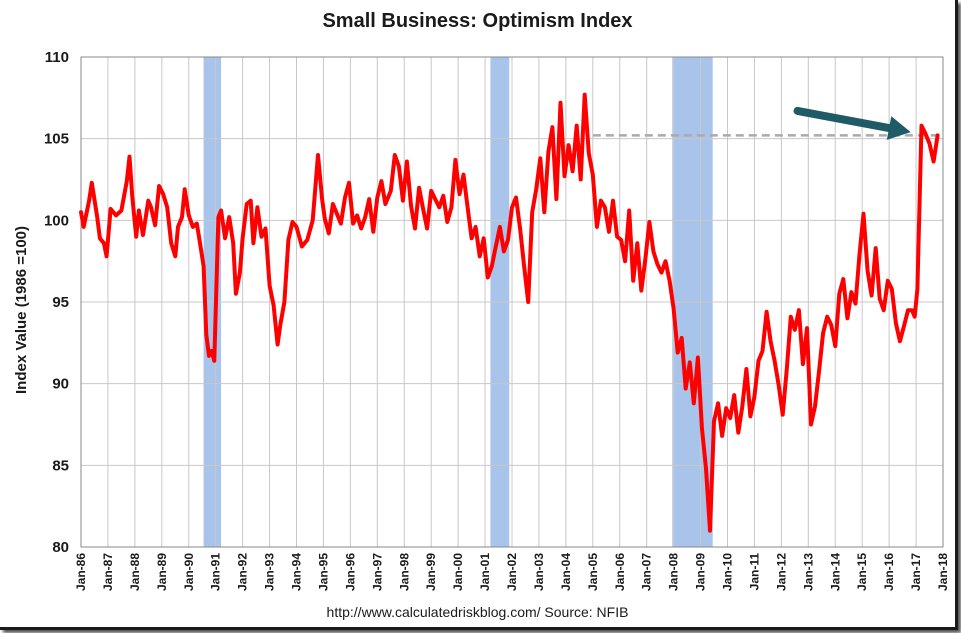 This screenshot has width=961, height=633. What do you see at coordinates (843, 119) in the screenshot?
I see `annotation-arrow-shaft` at bounding box center [843, 119].